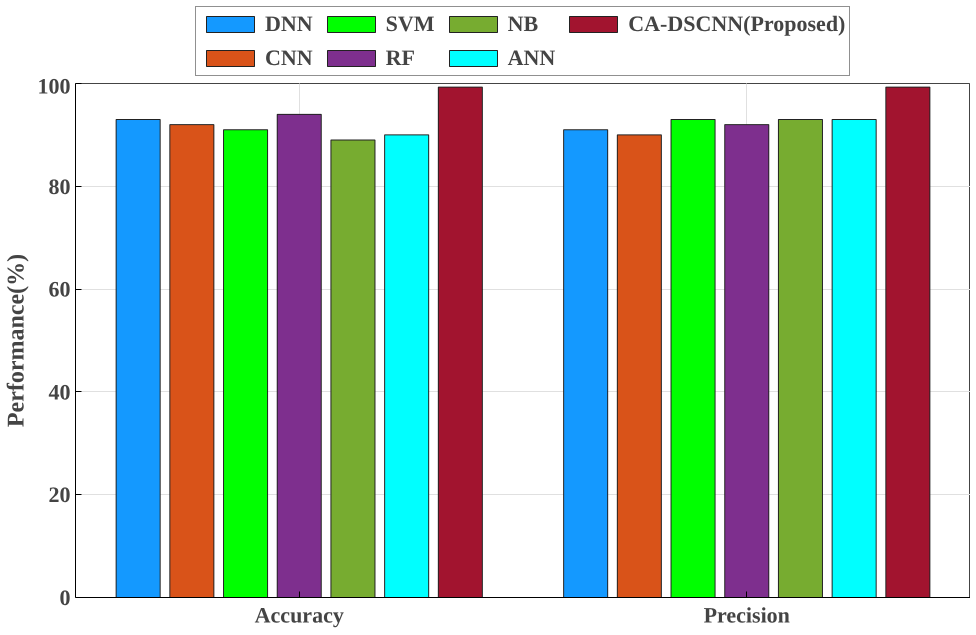 The height and width of the screenshot is (635, 976). What do you see at coordinates (523, 24) in the screenshot?
I see `legend-label: NB` at bounding box center [523, 24].